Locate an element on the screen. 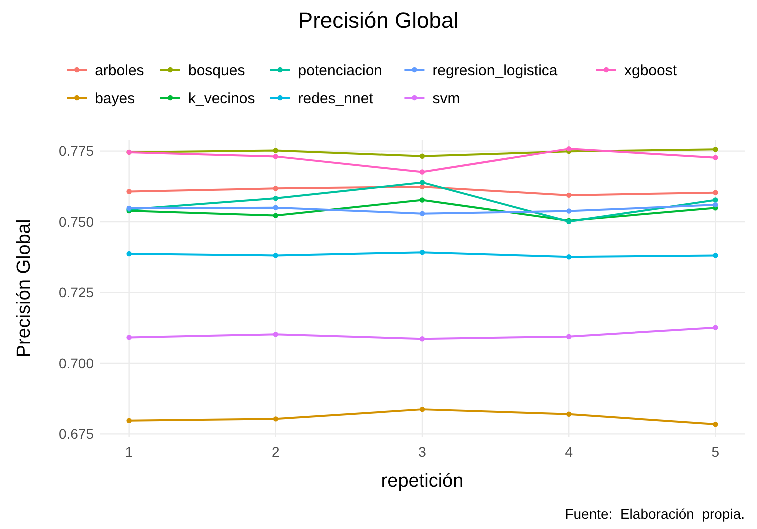 This screenshot has width=757, height=529. legend-label: bosques is located at coordinates (217, 71).